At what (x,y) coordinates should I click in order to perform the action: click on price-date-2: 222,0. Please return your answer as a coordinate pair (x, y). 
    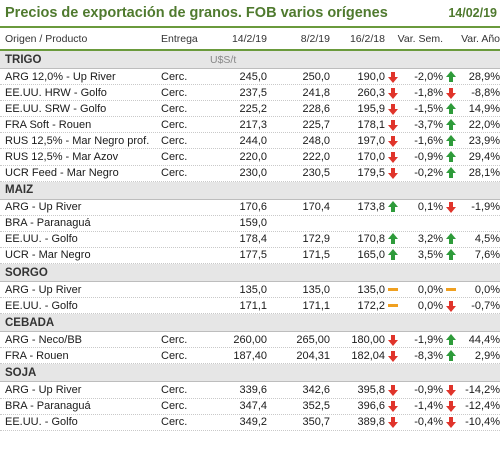
    Looking at the image, I should click on (316, 157).